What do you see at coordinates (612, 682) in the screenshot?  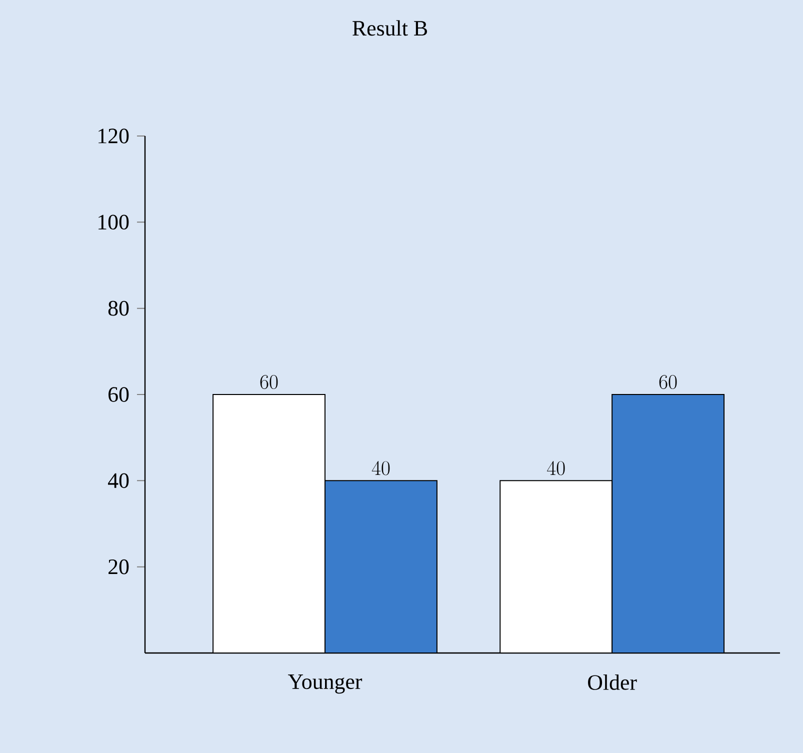 I see `x-tick-label: Older` at bounding box center [612, 682].